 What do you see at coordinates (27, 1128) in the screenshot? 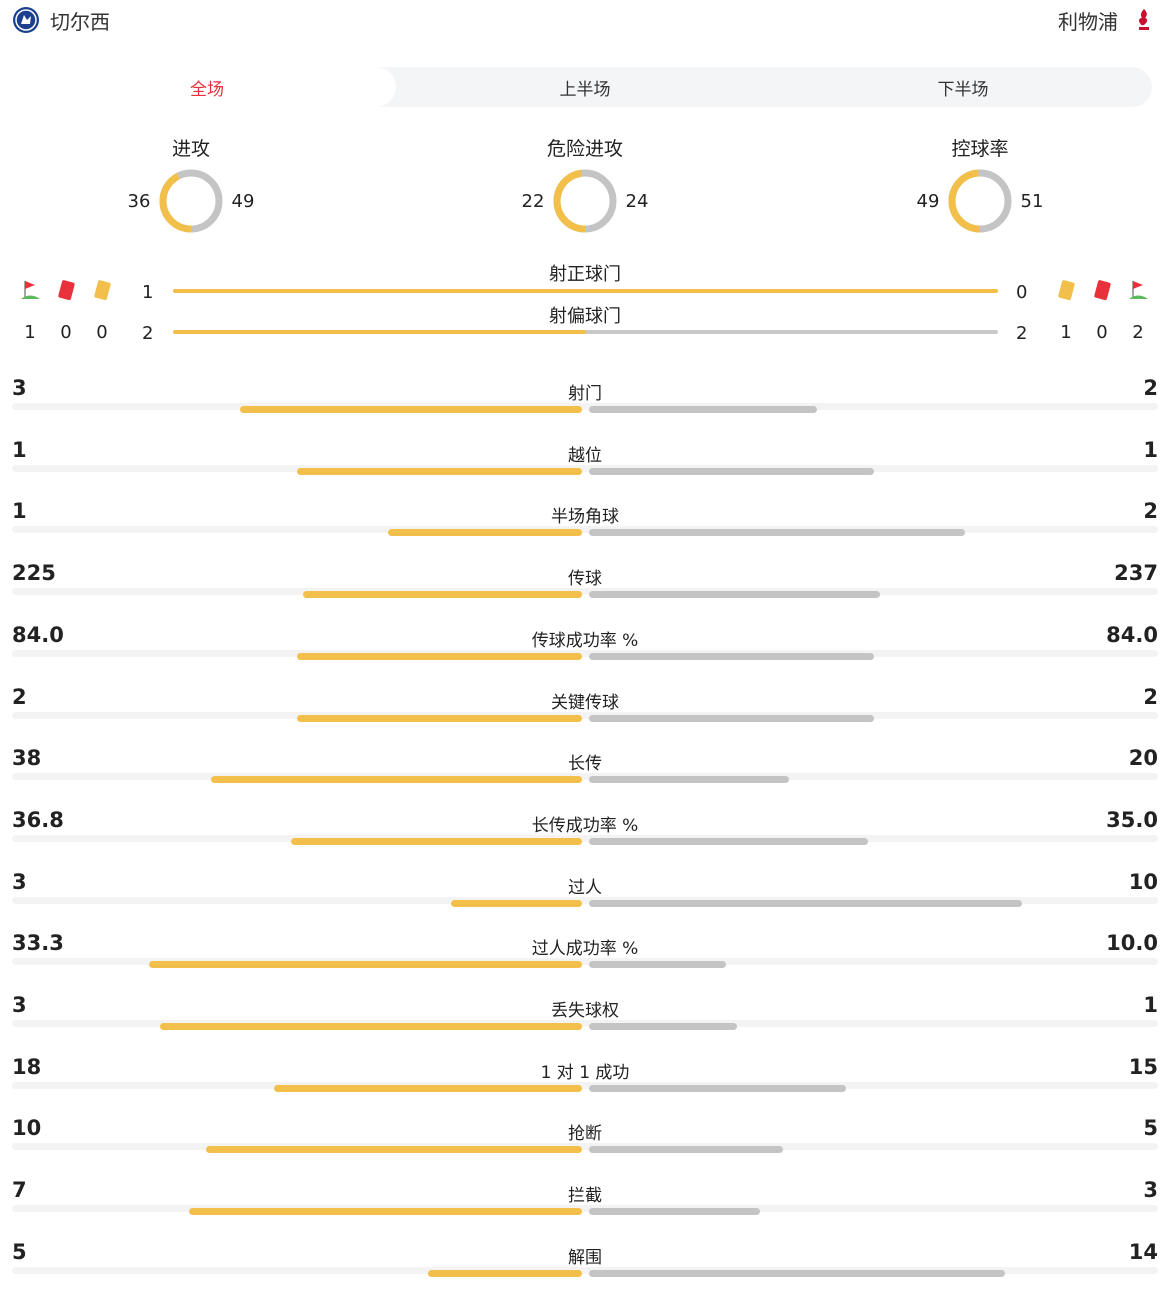
I see `stat-home-value: 10` at bounding box center [27, 1128].